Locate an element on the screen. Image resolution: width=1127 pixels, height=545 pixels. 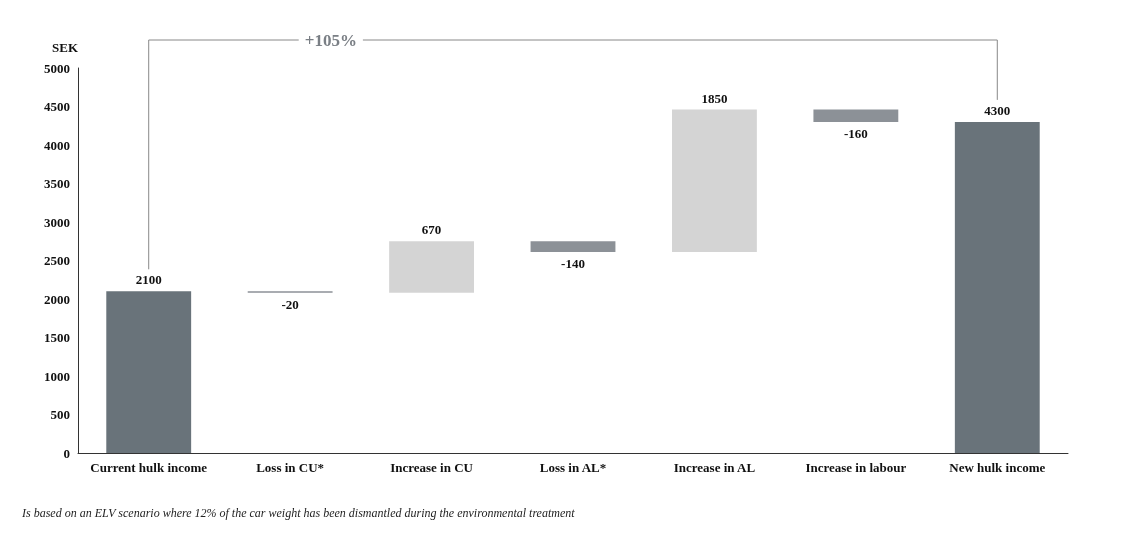
text: +105% is located at coordinates (330, 40).